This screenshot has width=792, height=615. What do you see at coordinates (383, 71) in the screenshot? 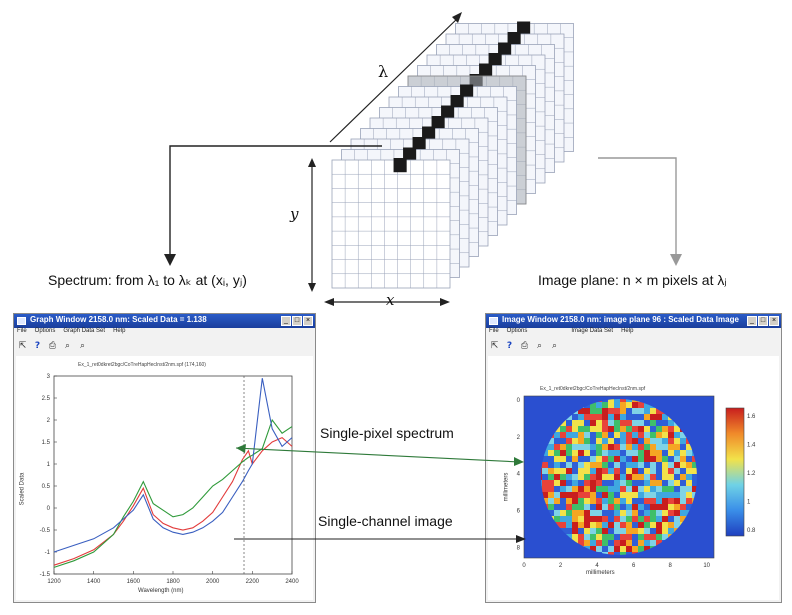
I see `lambda-axis-label: λ` at bounding box center [383, 71].